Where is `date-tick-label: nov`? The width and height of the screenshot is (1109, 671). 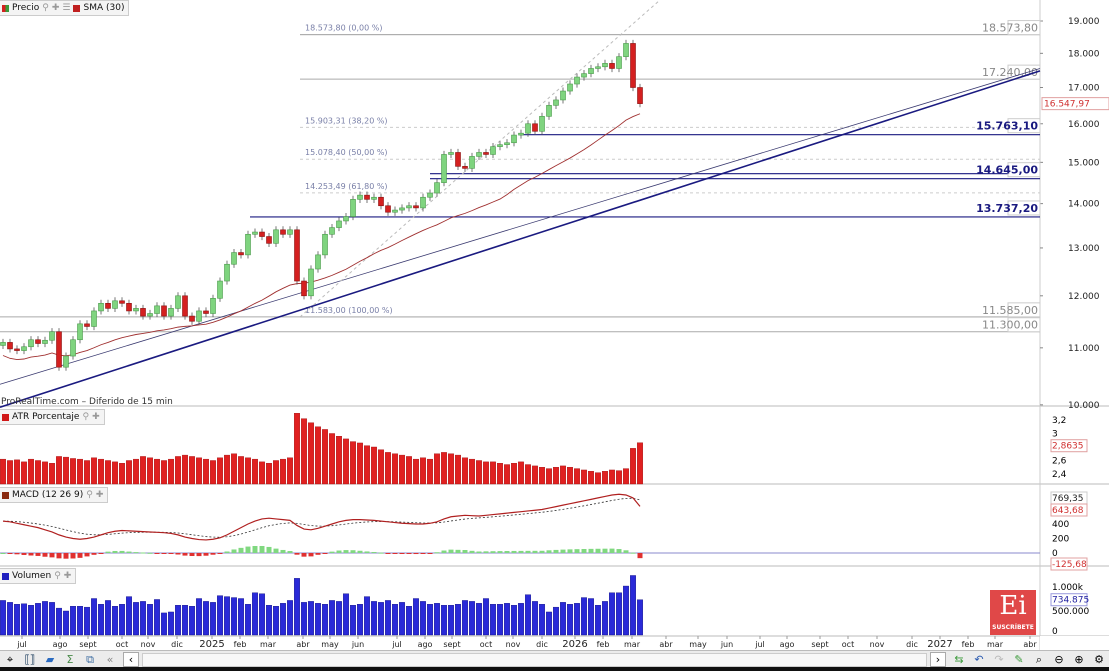 date-tick-label: nov is located at coordinates (513, 644).